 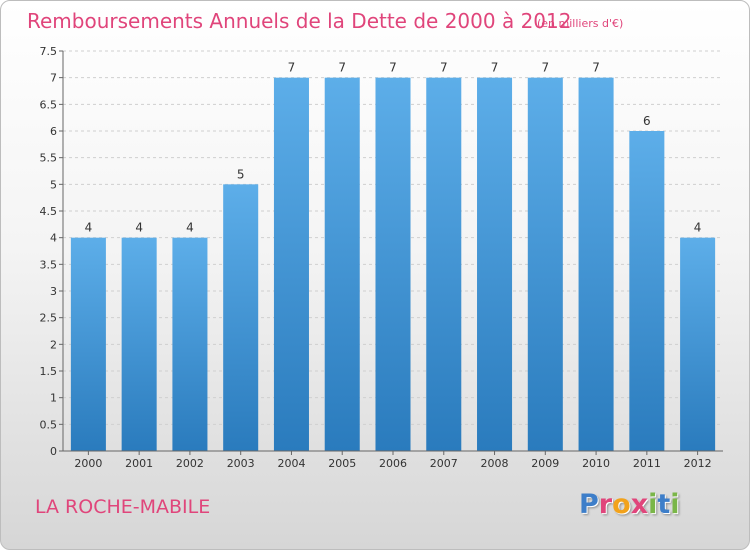 What do you see at coordinates (53, 451) in the screenshot?
I see `y-tick-label: 0` at bounding box center [53, 451].